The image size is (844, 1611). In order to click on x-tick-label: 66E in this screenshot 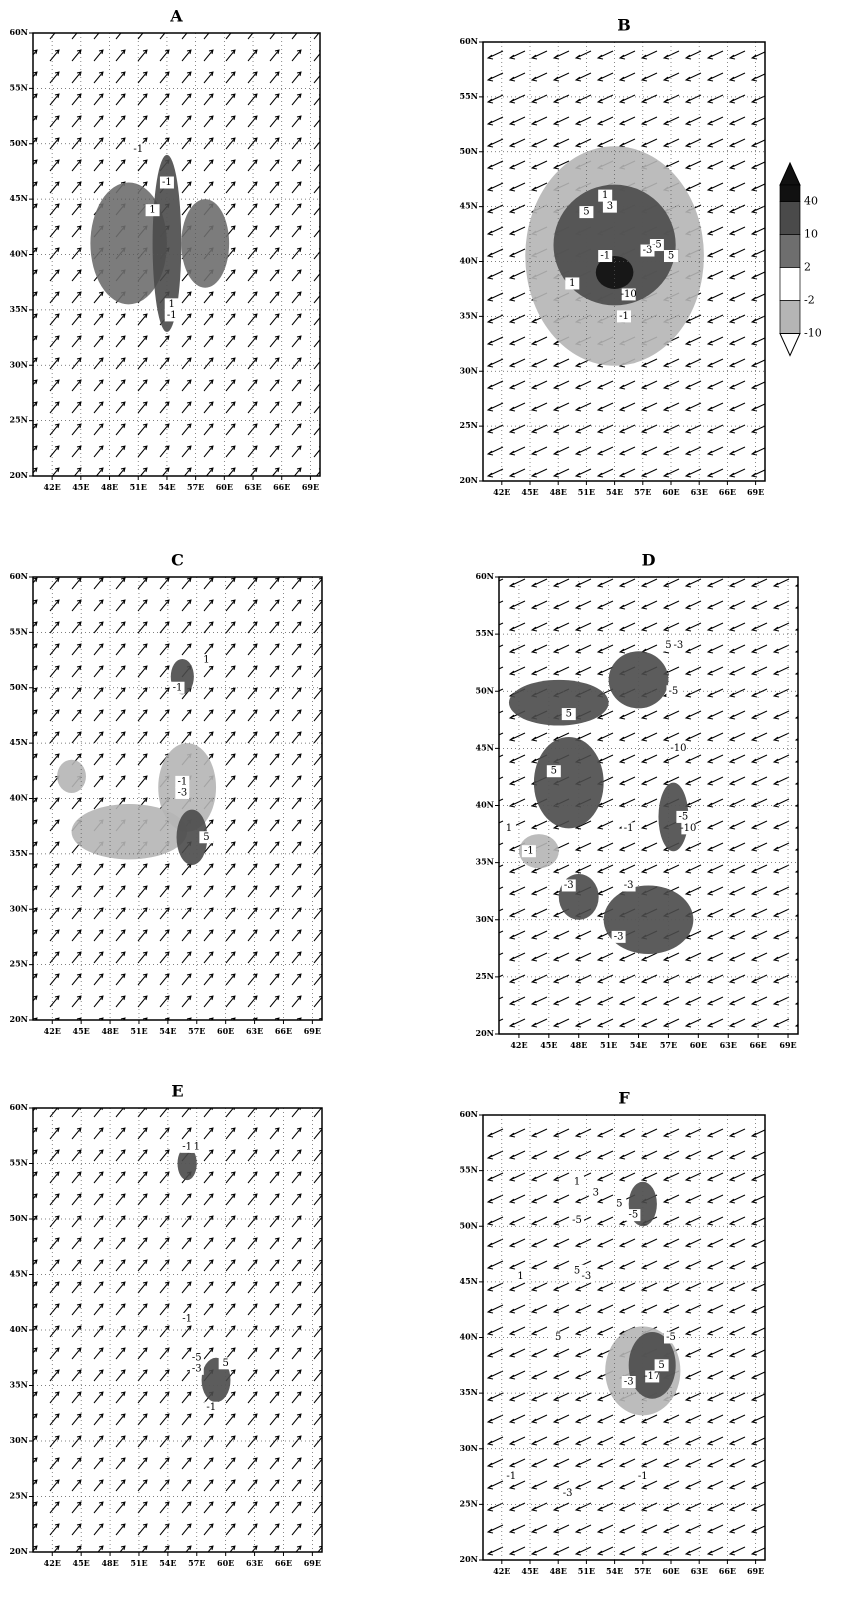, I will do `click(283, 1563)`.